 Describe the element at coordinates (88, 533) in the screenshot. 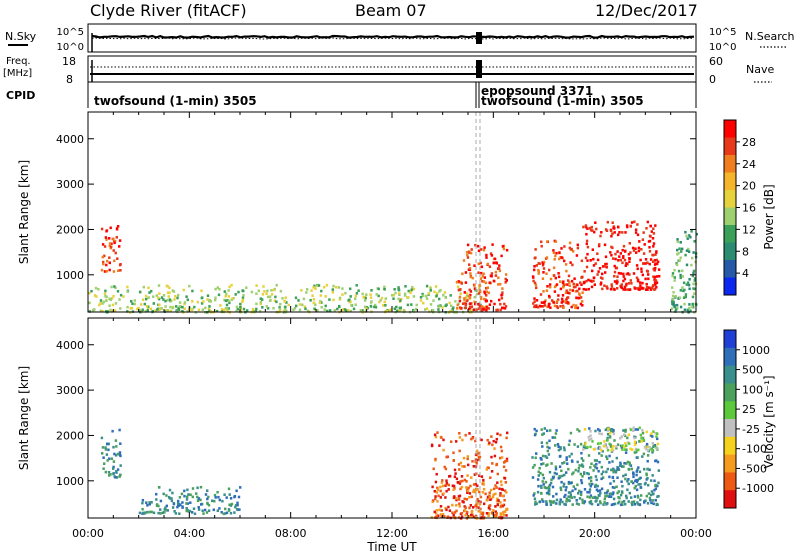

I see `time-tick-label: 00:00` at that location.